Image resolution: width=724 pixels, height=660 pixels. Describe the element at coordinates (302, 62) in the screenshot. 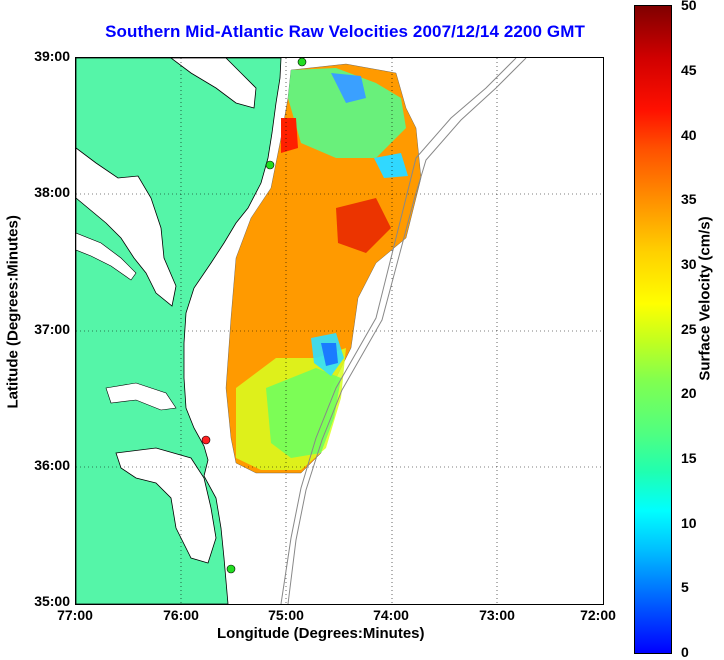

I see `station-active-north` at that location.